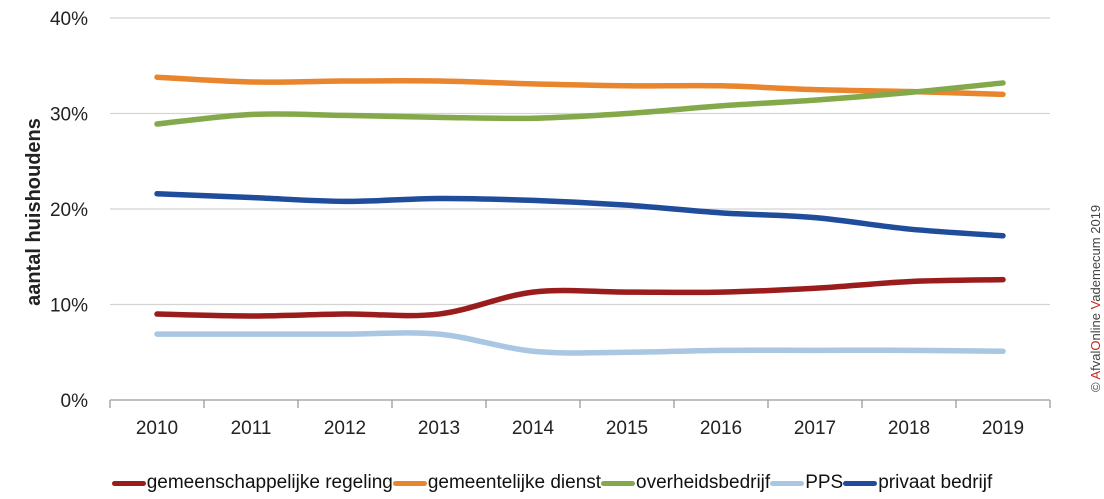  Describe the element at coordinates (1095, 375) in the screenshot. I see `credit-a: A` at that location.